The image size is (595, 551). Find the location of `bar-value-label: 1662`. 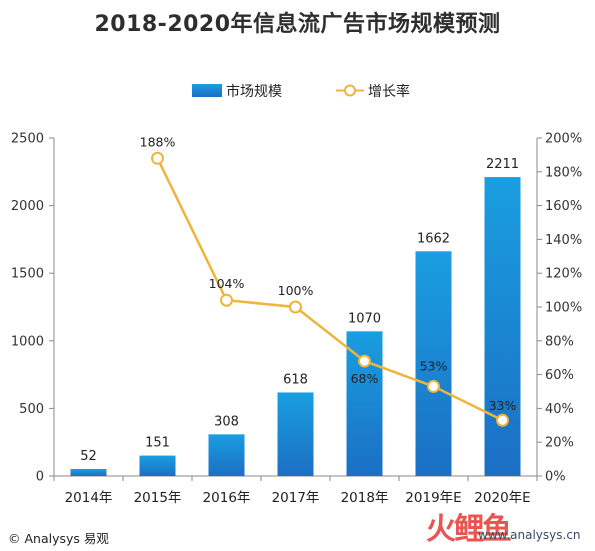

bar-value-label: 1662 is located at coordinates (433, 238).